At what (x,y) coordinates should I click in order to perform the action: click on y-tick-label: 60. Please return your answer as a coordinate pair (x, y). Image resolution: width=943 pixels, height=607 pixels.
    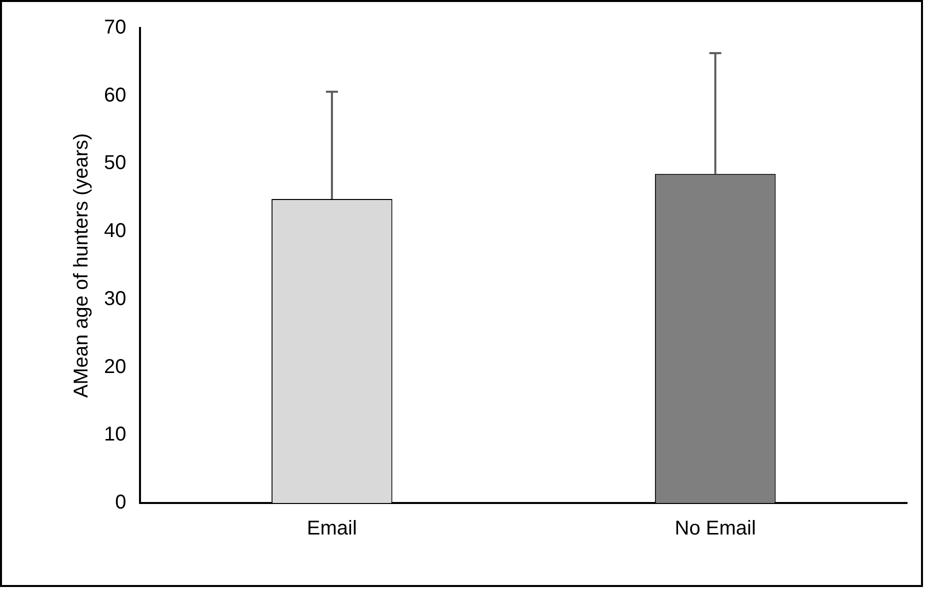
    Looking at the image, I should click on (115, 95).